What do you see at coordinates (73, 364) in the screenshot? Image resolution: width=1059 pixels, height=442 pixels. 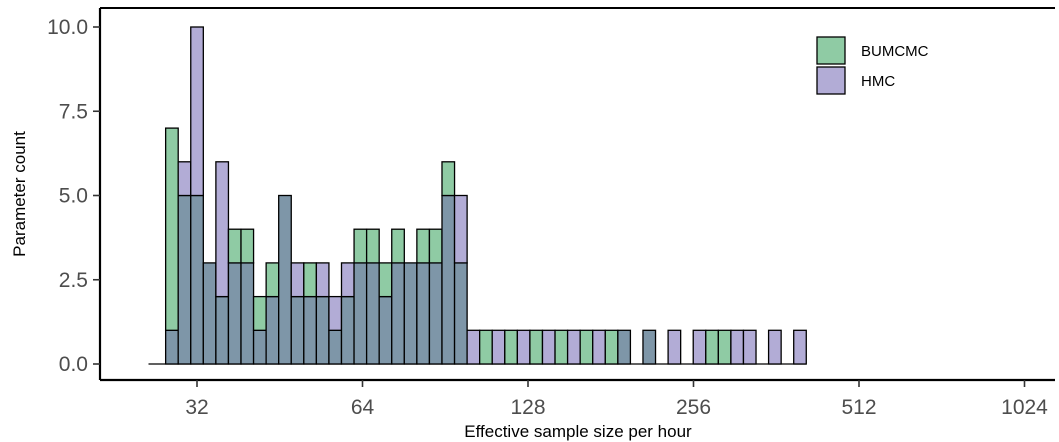 I see `y-tick-label: 0.0` at bounding box center [73, 364].